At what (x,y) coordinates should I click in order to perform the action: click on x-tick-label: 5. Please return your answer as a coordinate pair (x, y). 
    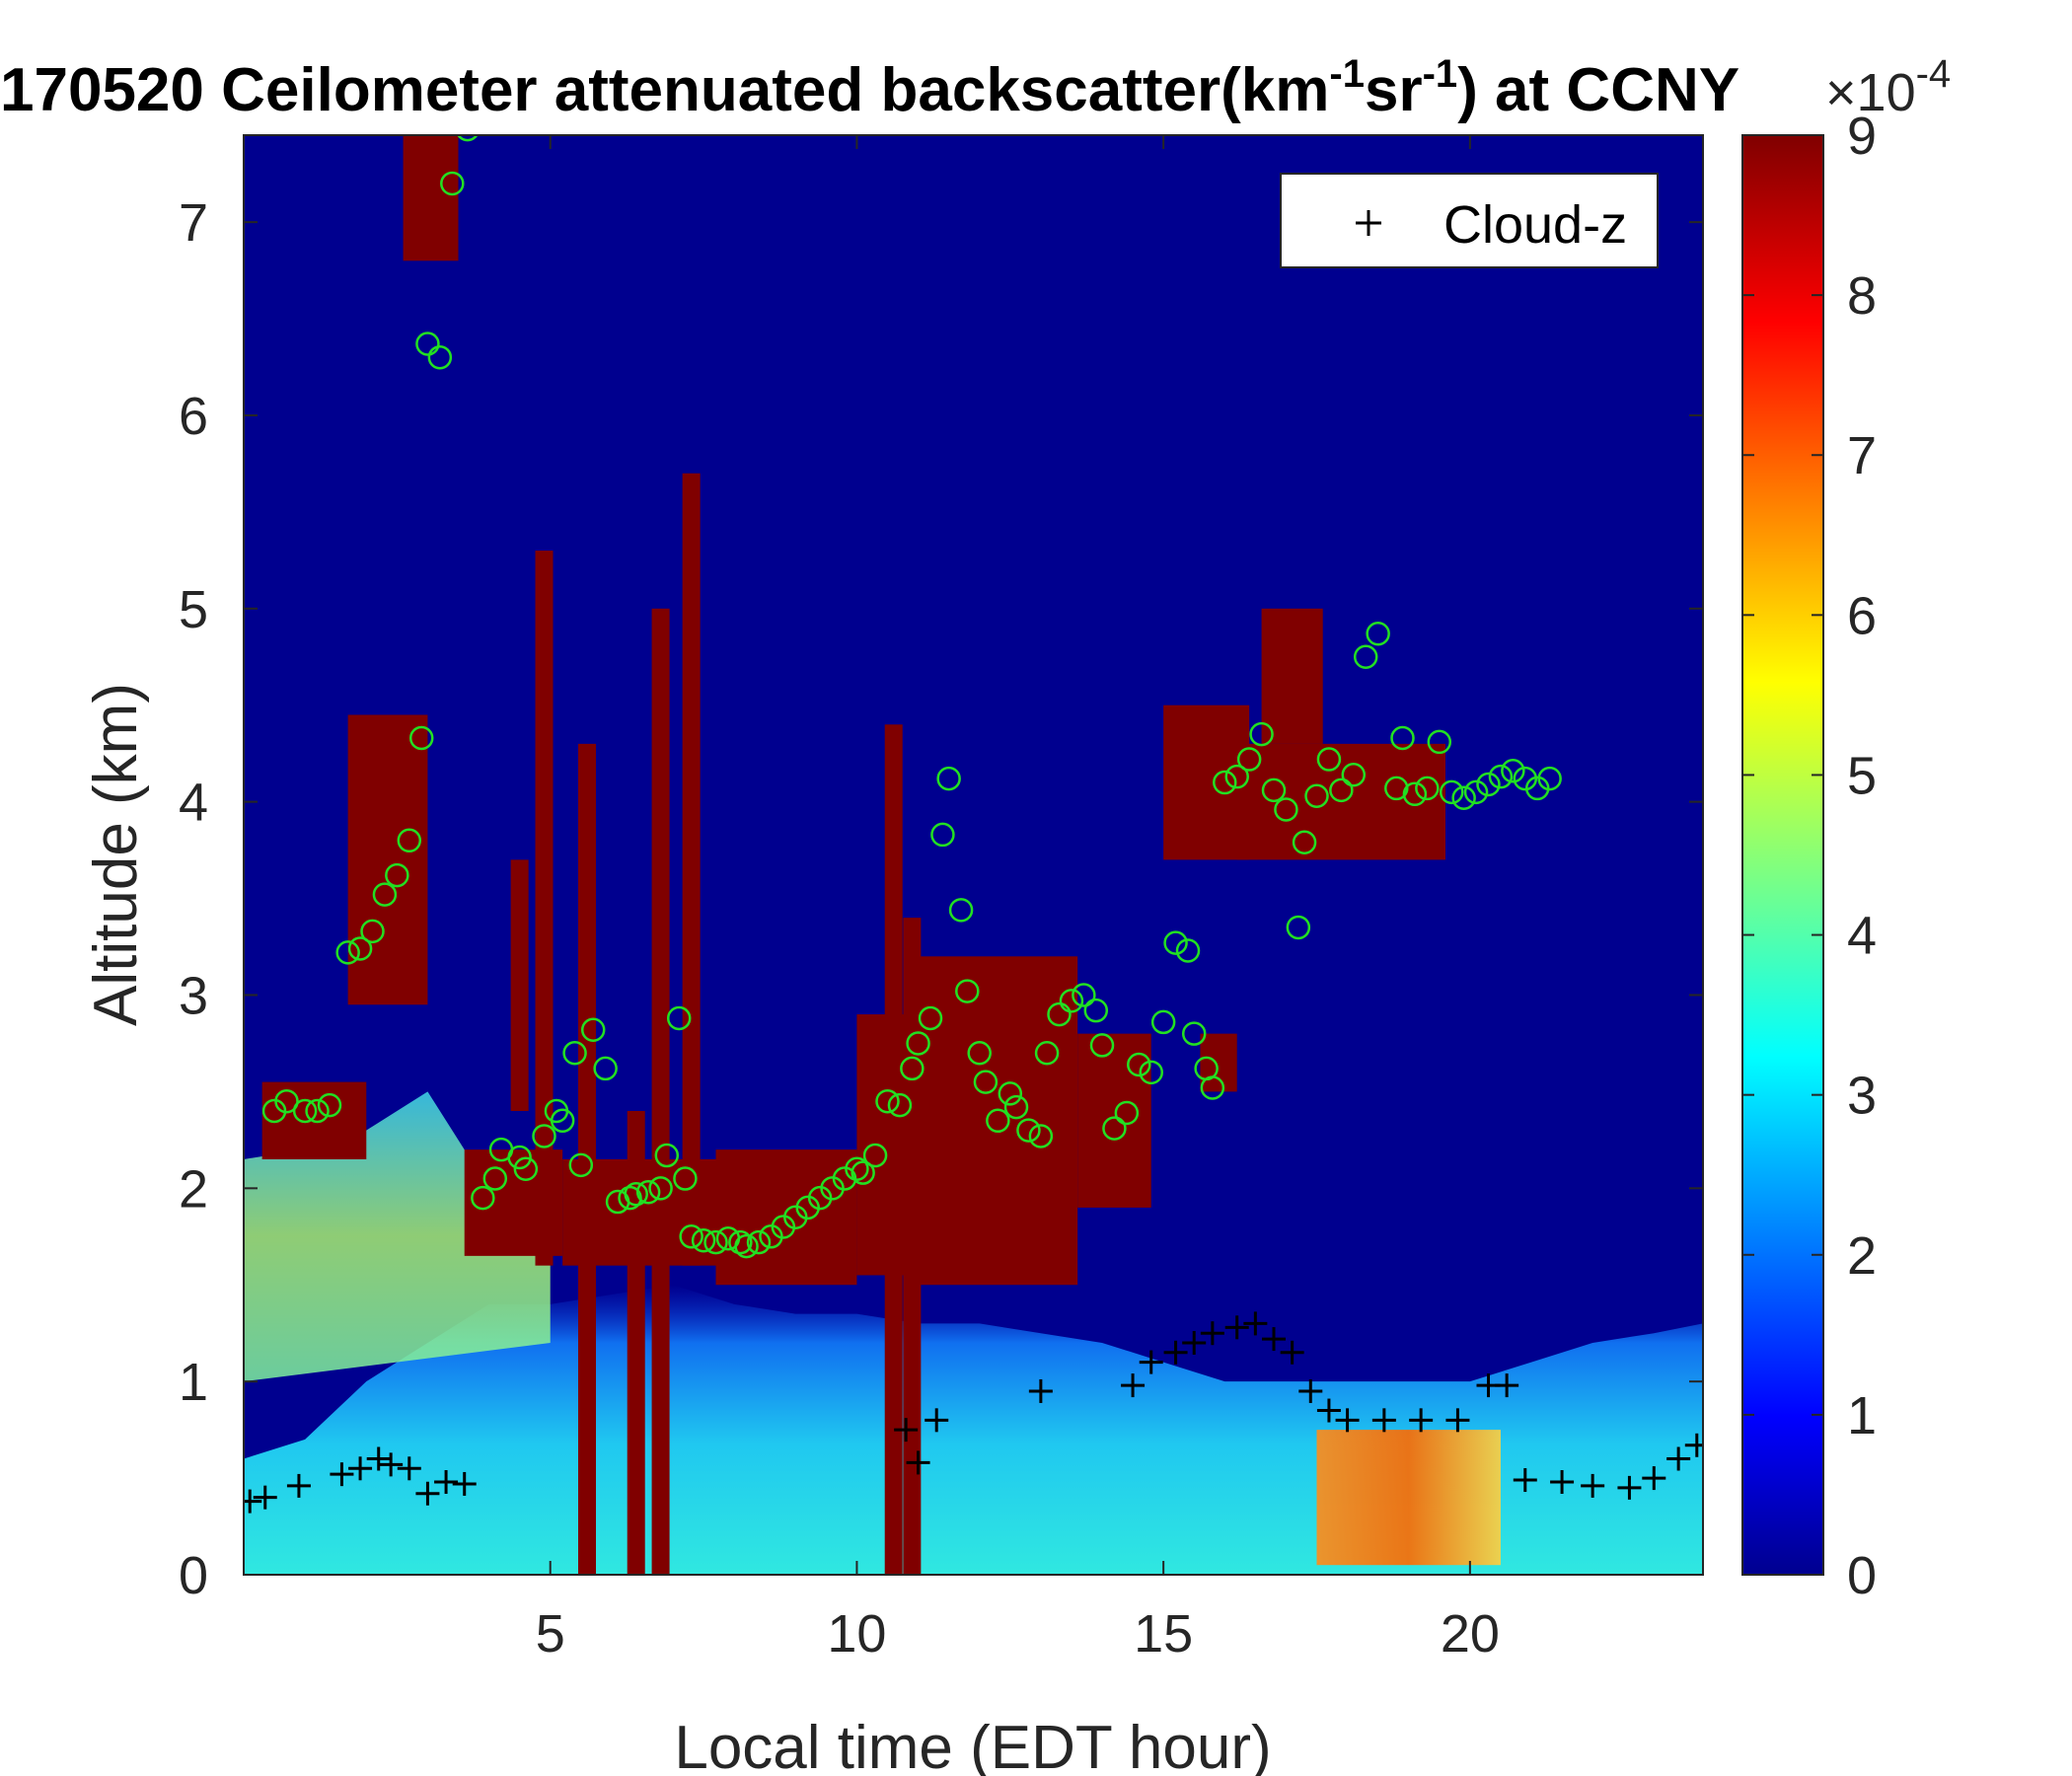
    Looking at the image, I should click on (551, 1634).